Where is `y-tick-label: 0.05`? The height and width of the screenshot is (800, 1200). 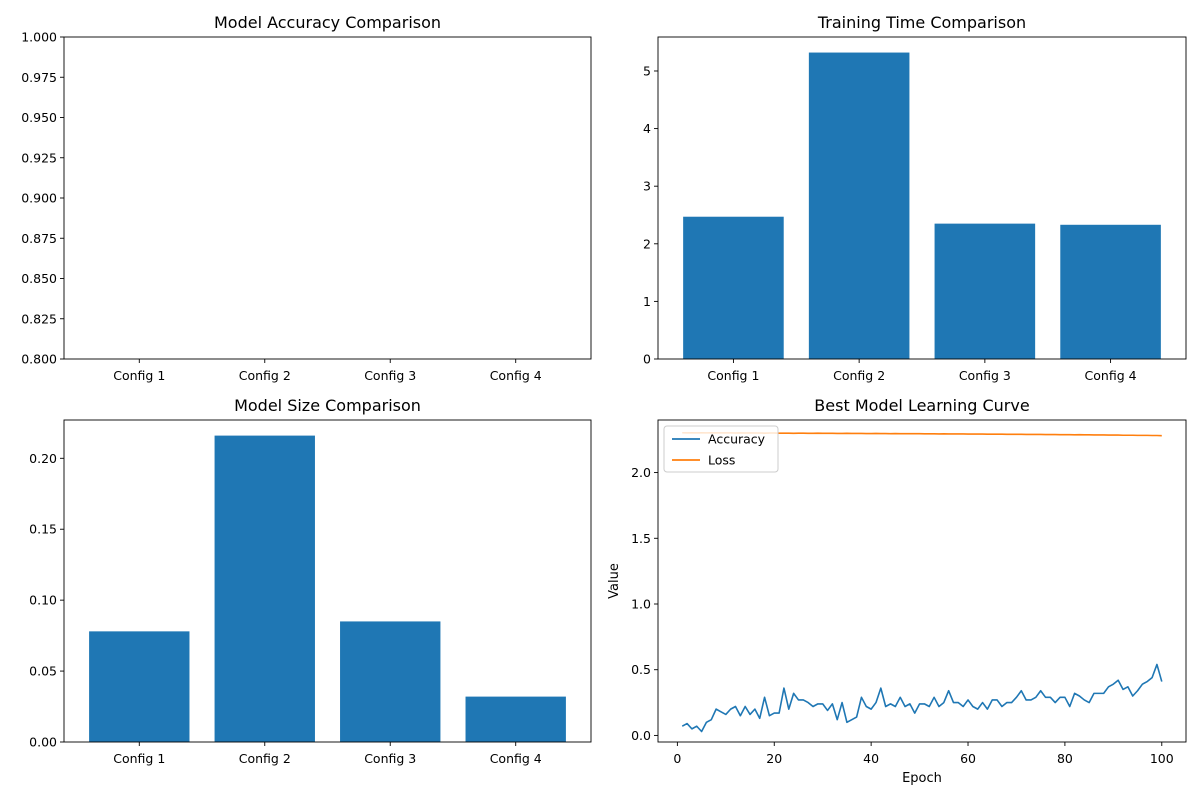
y-tick-label: 0.05 is located at coordinates (43, 671).